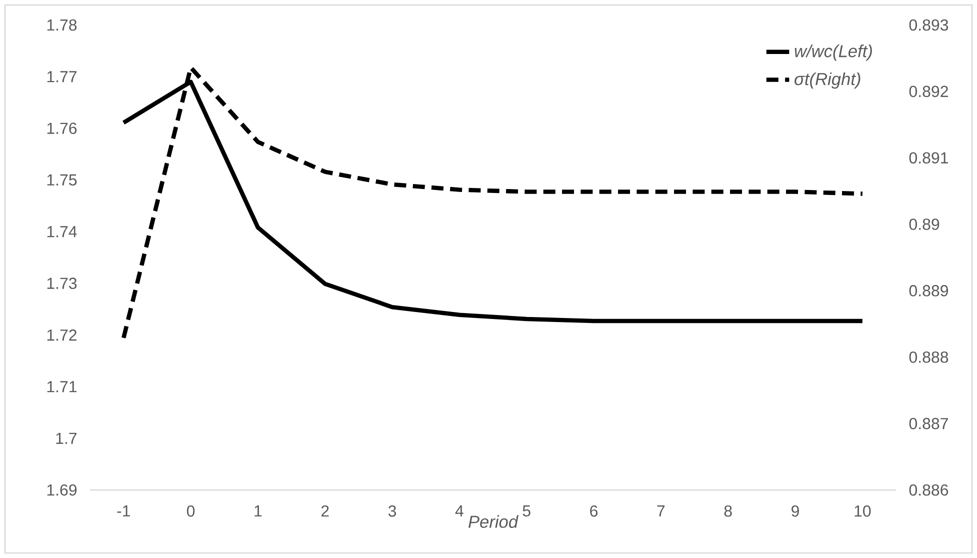 This screenshot has height=558, width=977. What do you see at coordinates (62, 128) in the screenshot?
I see `y-tick-label: 1.76` at bounding box center [62, 128].